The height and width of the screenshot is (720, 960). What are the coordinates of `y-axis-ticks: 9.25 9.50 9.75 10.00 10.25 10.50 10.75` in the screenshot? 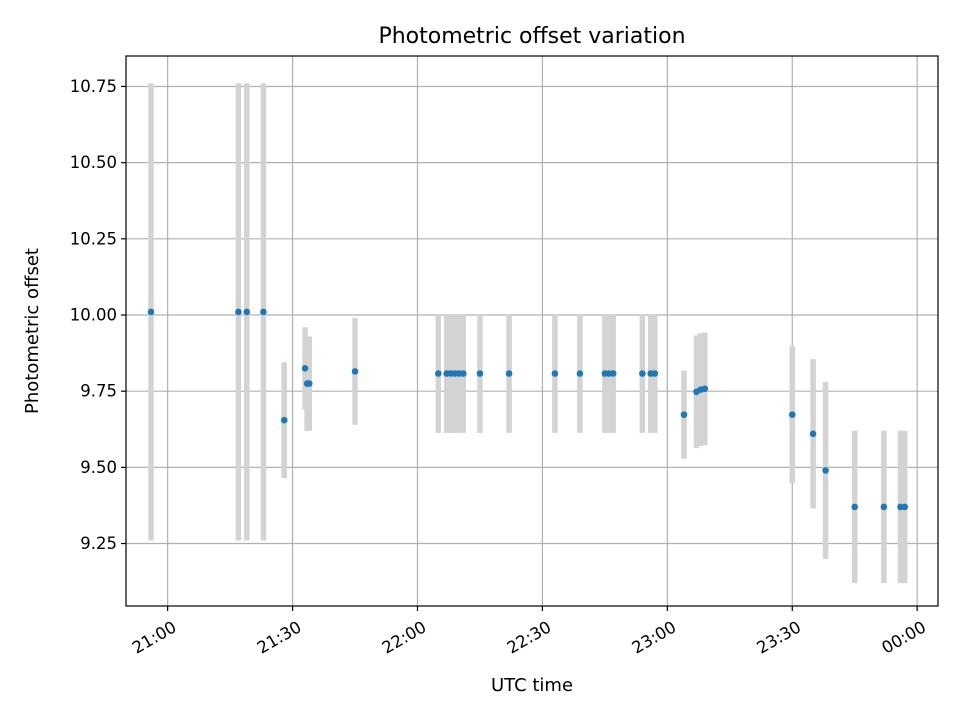 It's located at (98, 315).